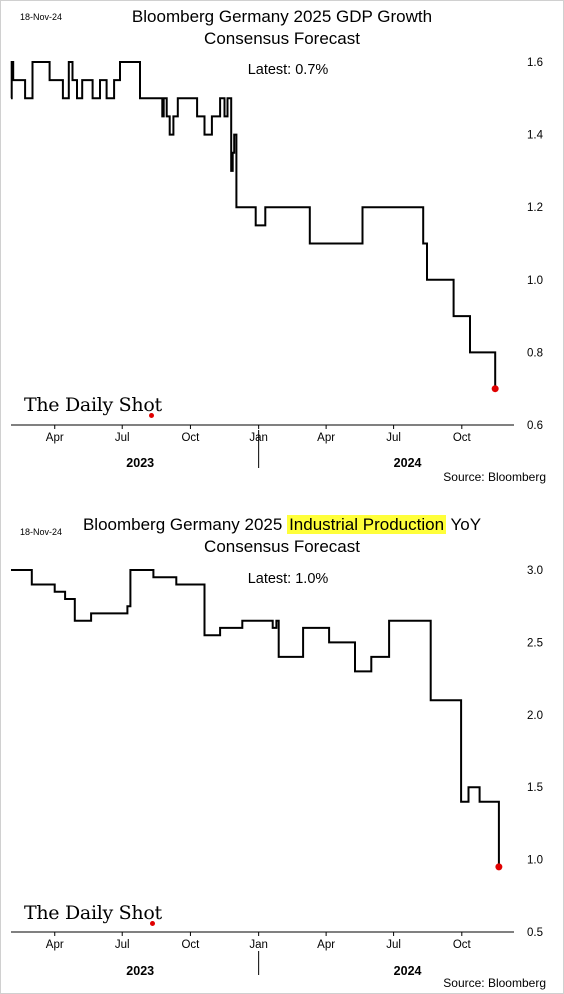  I want to click on x-tick-label: Jan, so click(258, 945).